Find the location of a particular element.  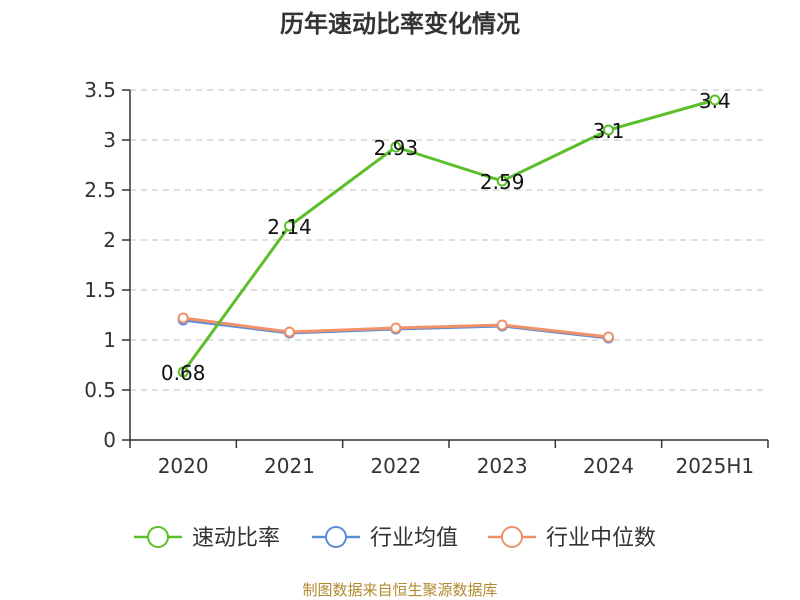

y-tick-label: 0.5 is located at coordinates (100, 390).